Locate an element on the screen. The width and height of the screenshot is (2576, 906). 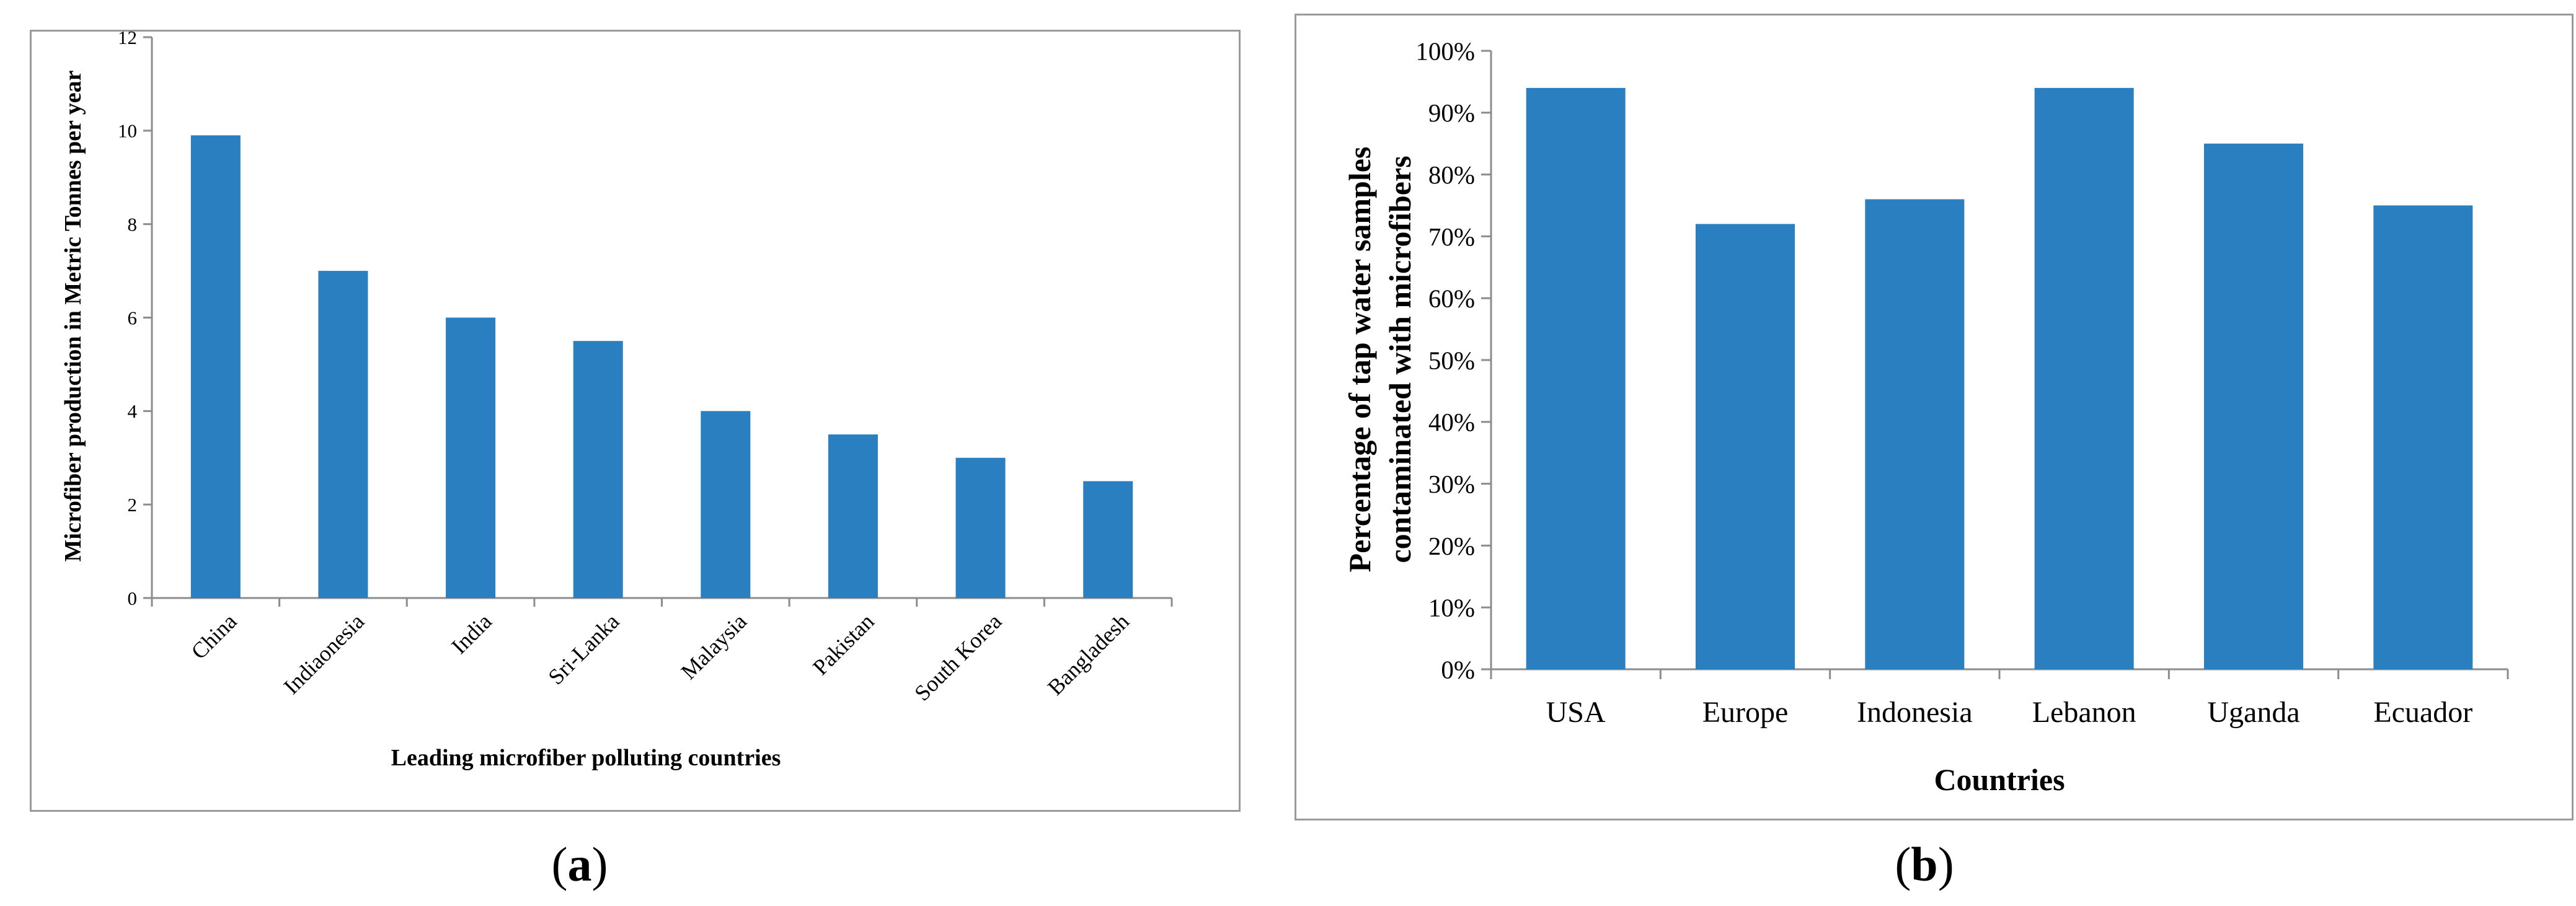
chart-b-y-tick-label: 60% is located at coordinates (1452, 298).